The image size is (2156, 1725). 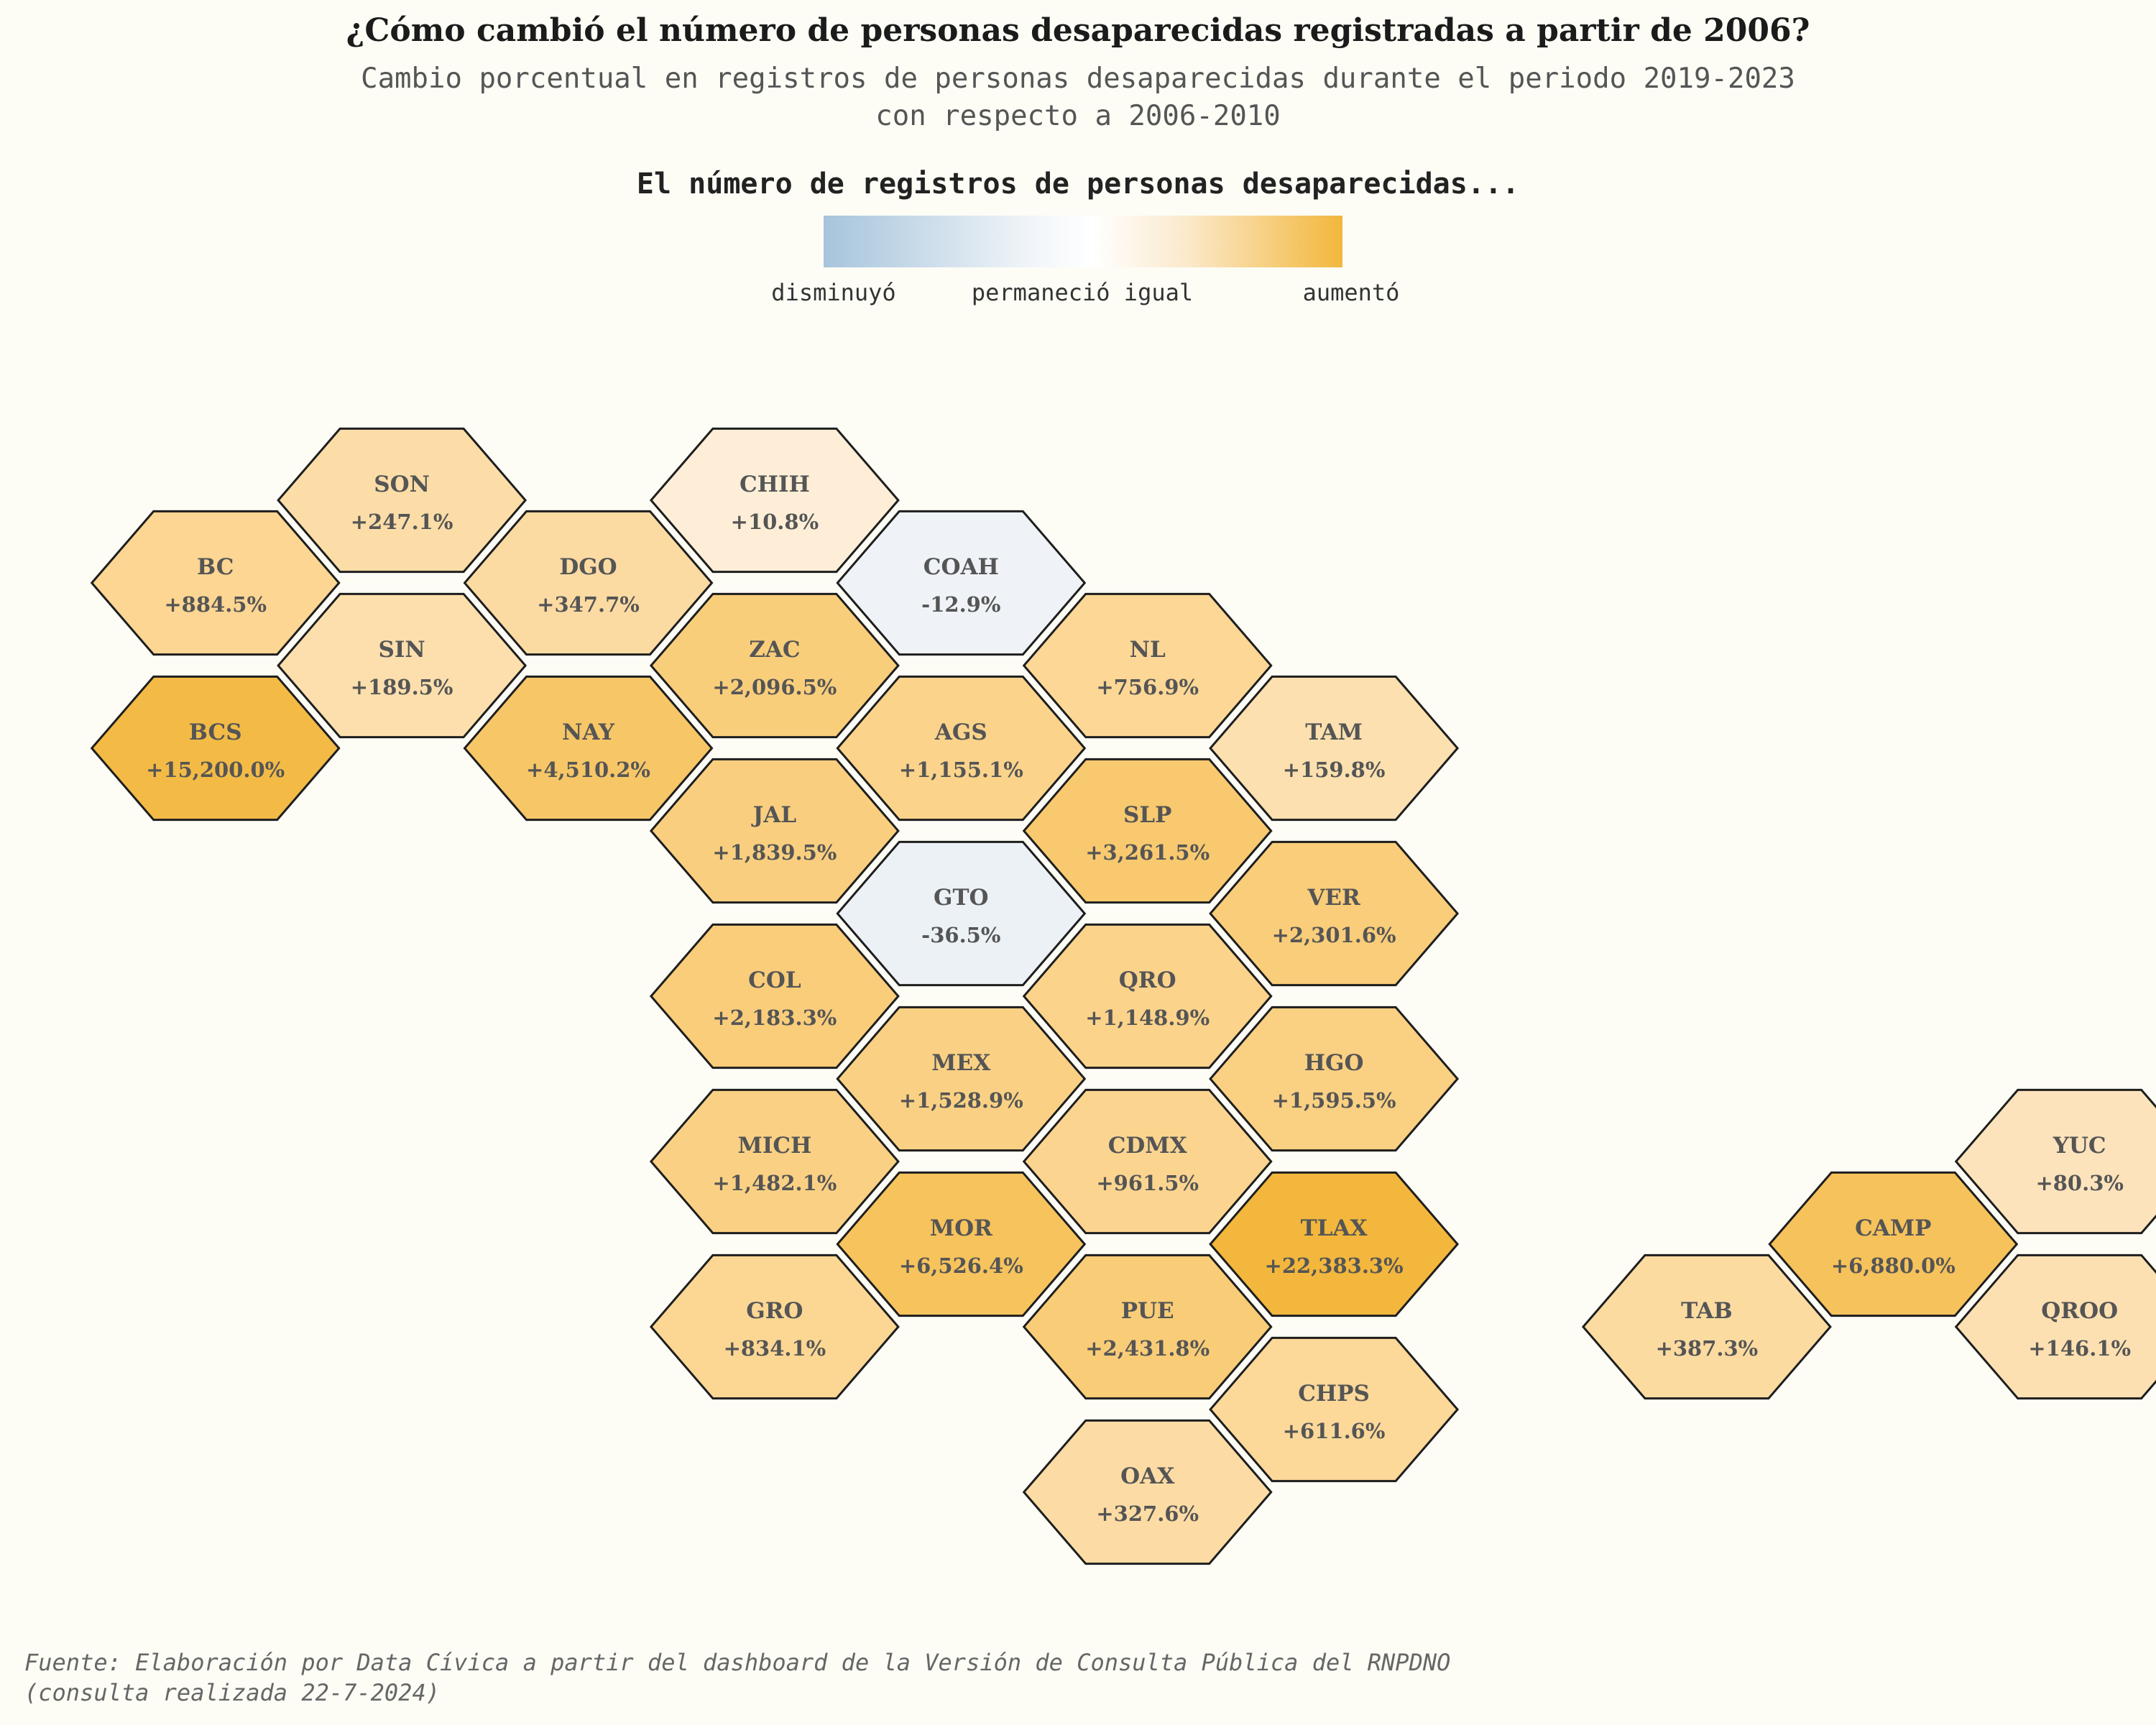 What do you see at coordinates (961, 748) in the screenshot?
I see `state-tile-ags: AGS +1,155.1%` at bounding box center [961, 748].